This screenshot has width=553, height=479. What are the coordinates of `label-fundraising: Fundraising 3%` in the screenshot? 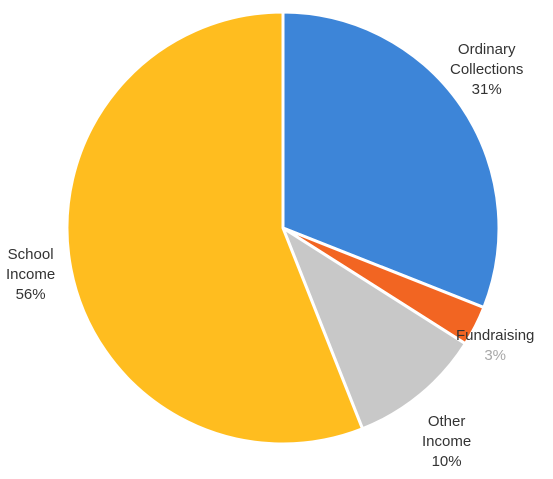 It's located at (495, 346).